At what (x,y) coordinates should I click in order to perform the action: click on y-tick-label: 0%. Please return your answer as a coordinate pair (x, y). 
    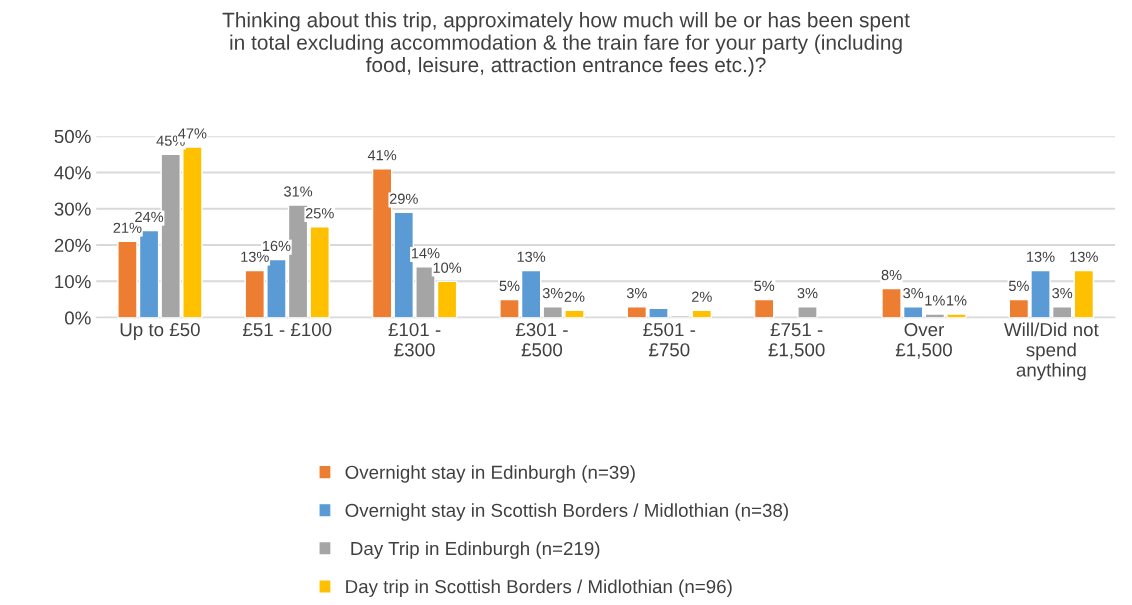
    Looking at the image, I should click on (77, 318).